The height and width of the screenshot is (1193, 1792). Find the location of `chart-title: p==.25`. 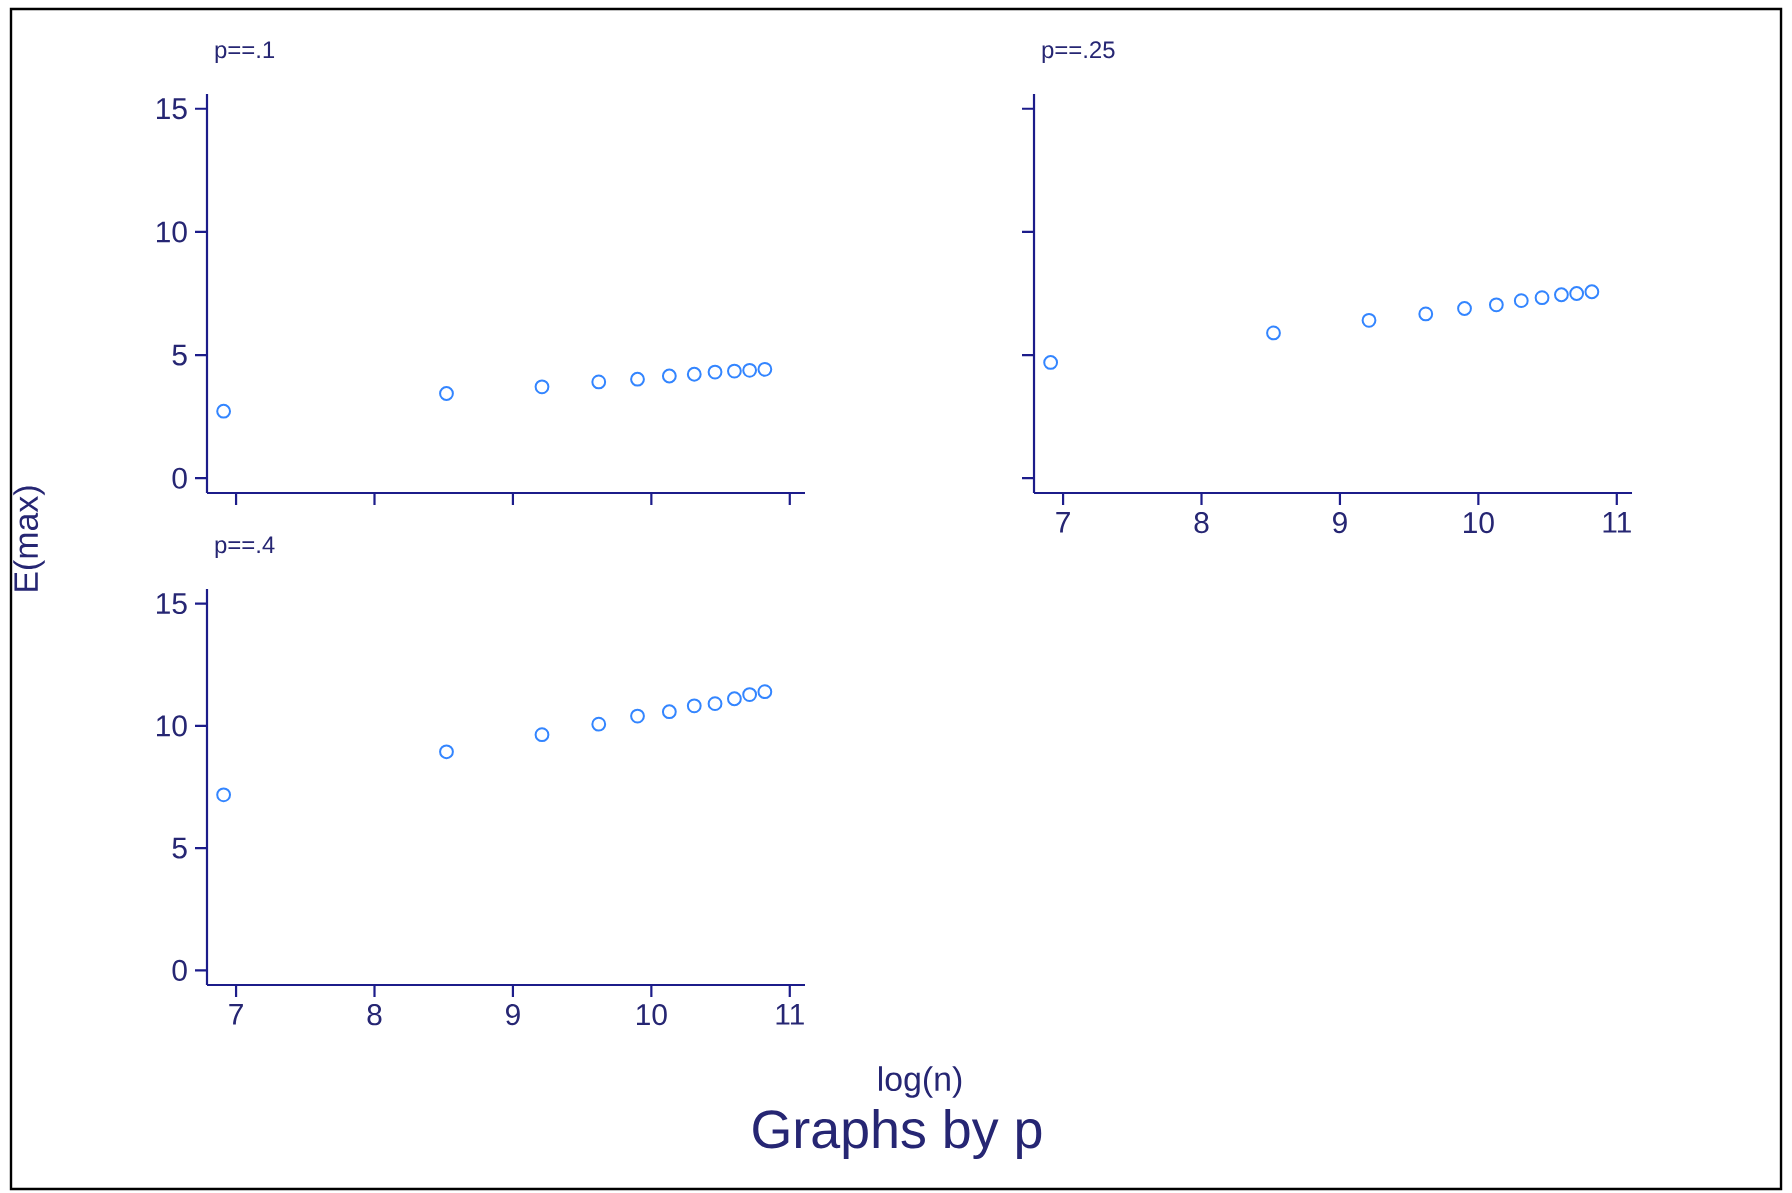

chart-title: p==.25 is located at coordinates (1078, 52).